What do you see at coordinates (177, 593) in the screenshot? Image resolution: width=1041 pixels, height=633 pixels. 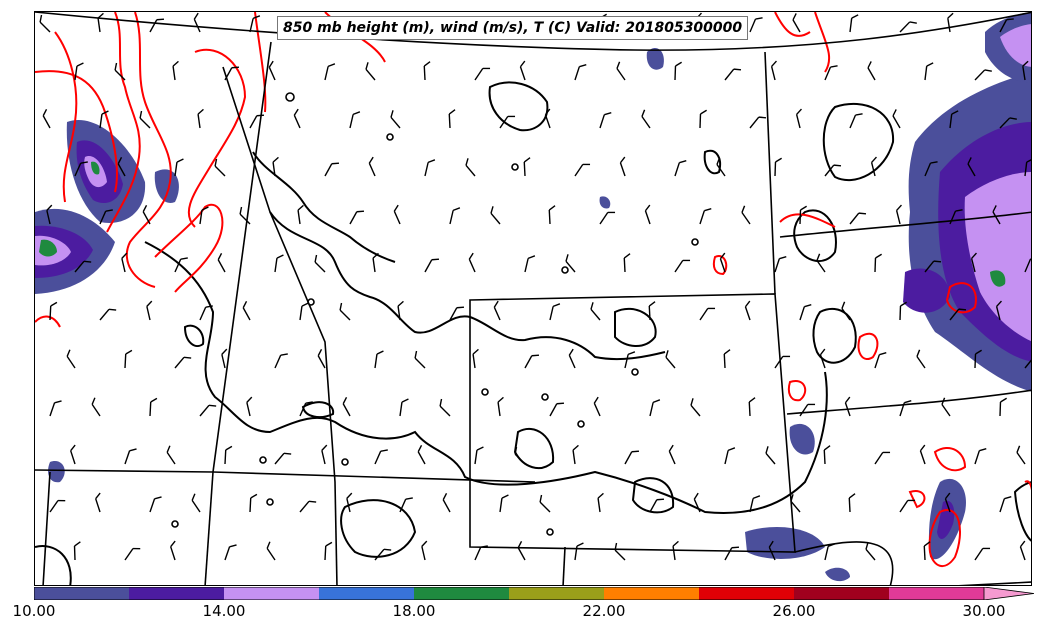 I see `colorbar-segment` at bounding box center [177, 593].